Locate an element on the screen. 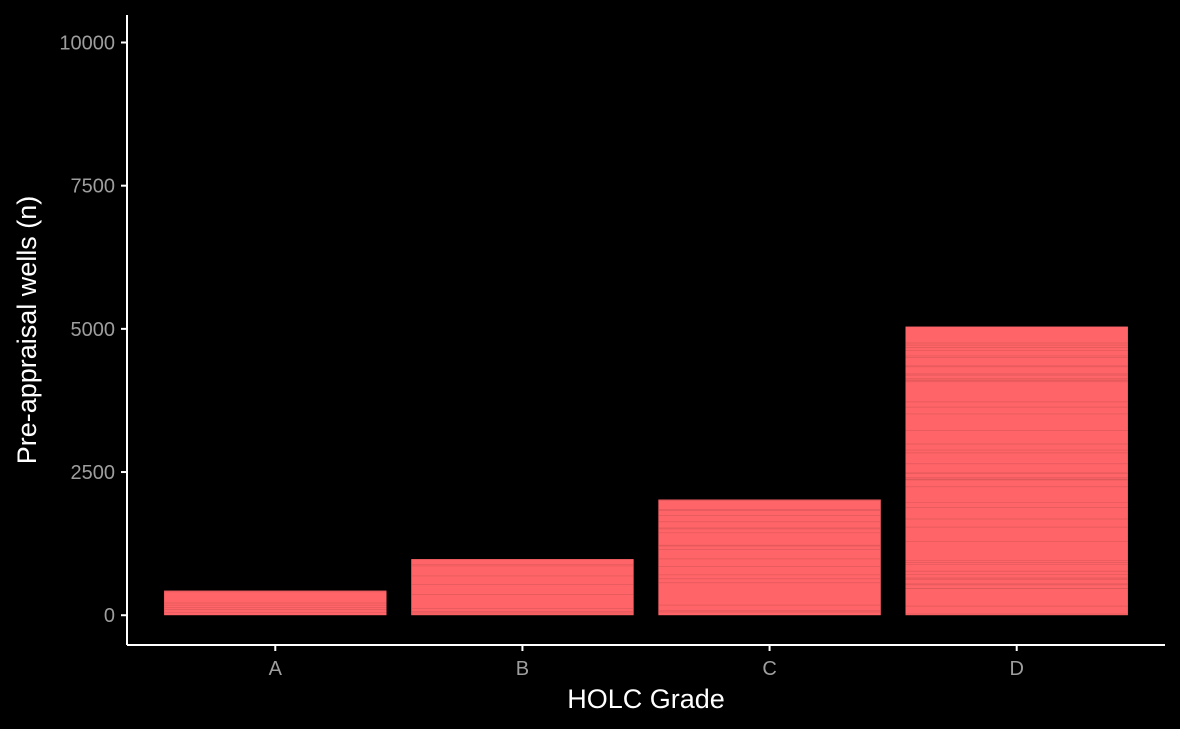 Image resolution: width=1180 pixels, height=729 pixels. bar-b is located at coordinates (522, 587).